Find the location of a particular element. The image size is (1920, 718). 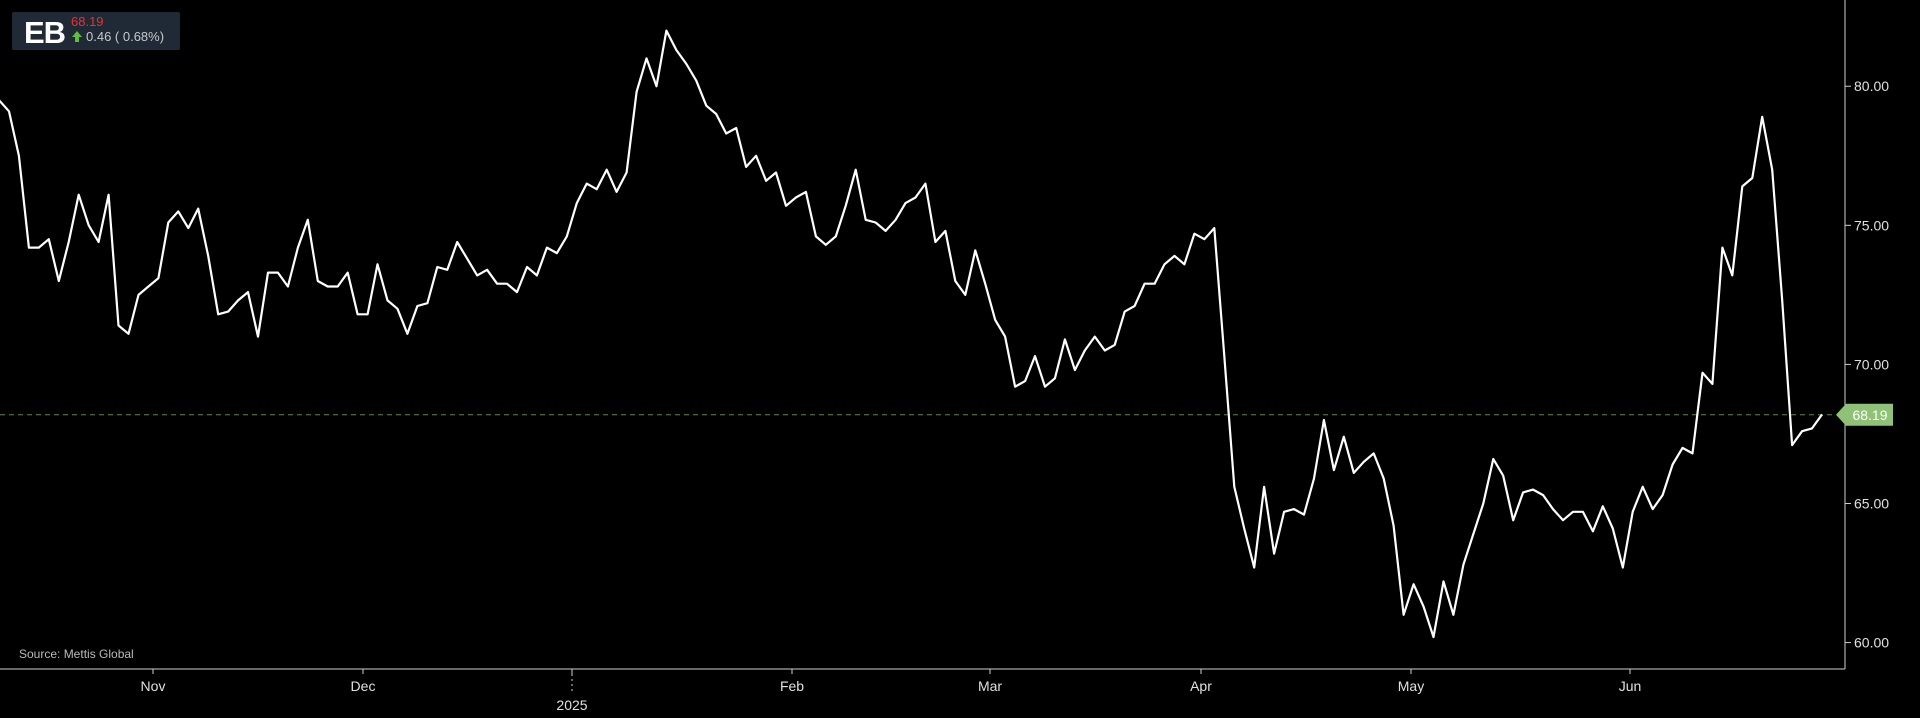

ticker-change-row: 0.46 ( 0.68%) is located at coordinates (117, 36).